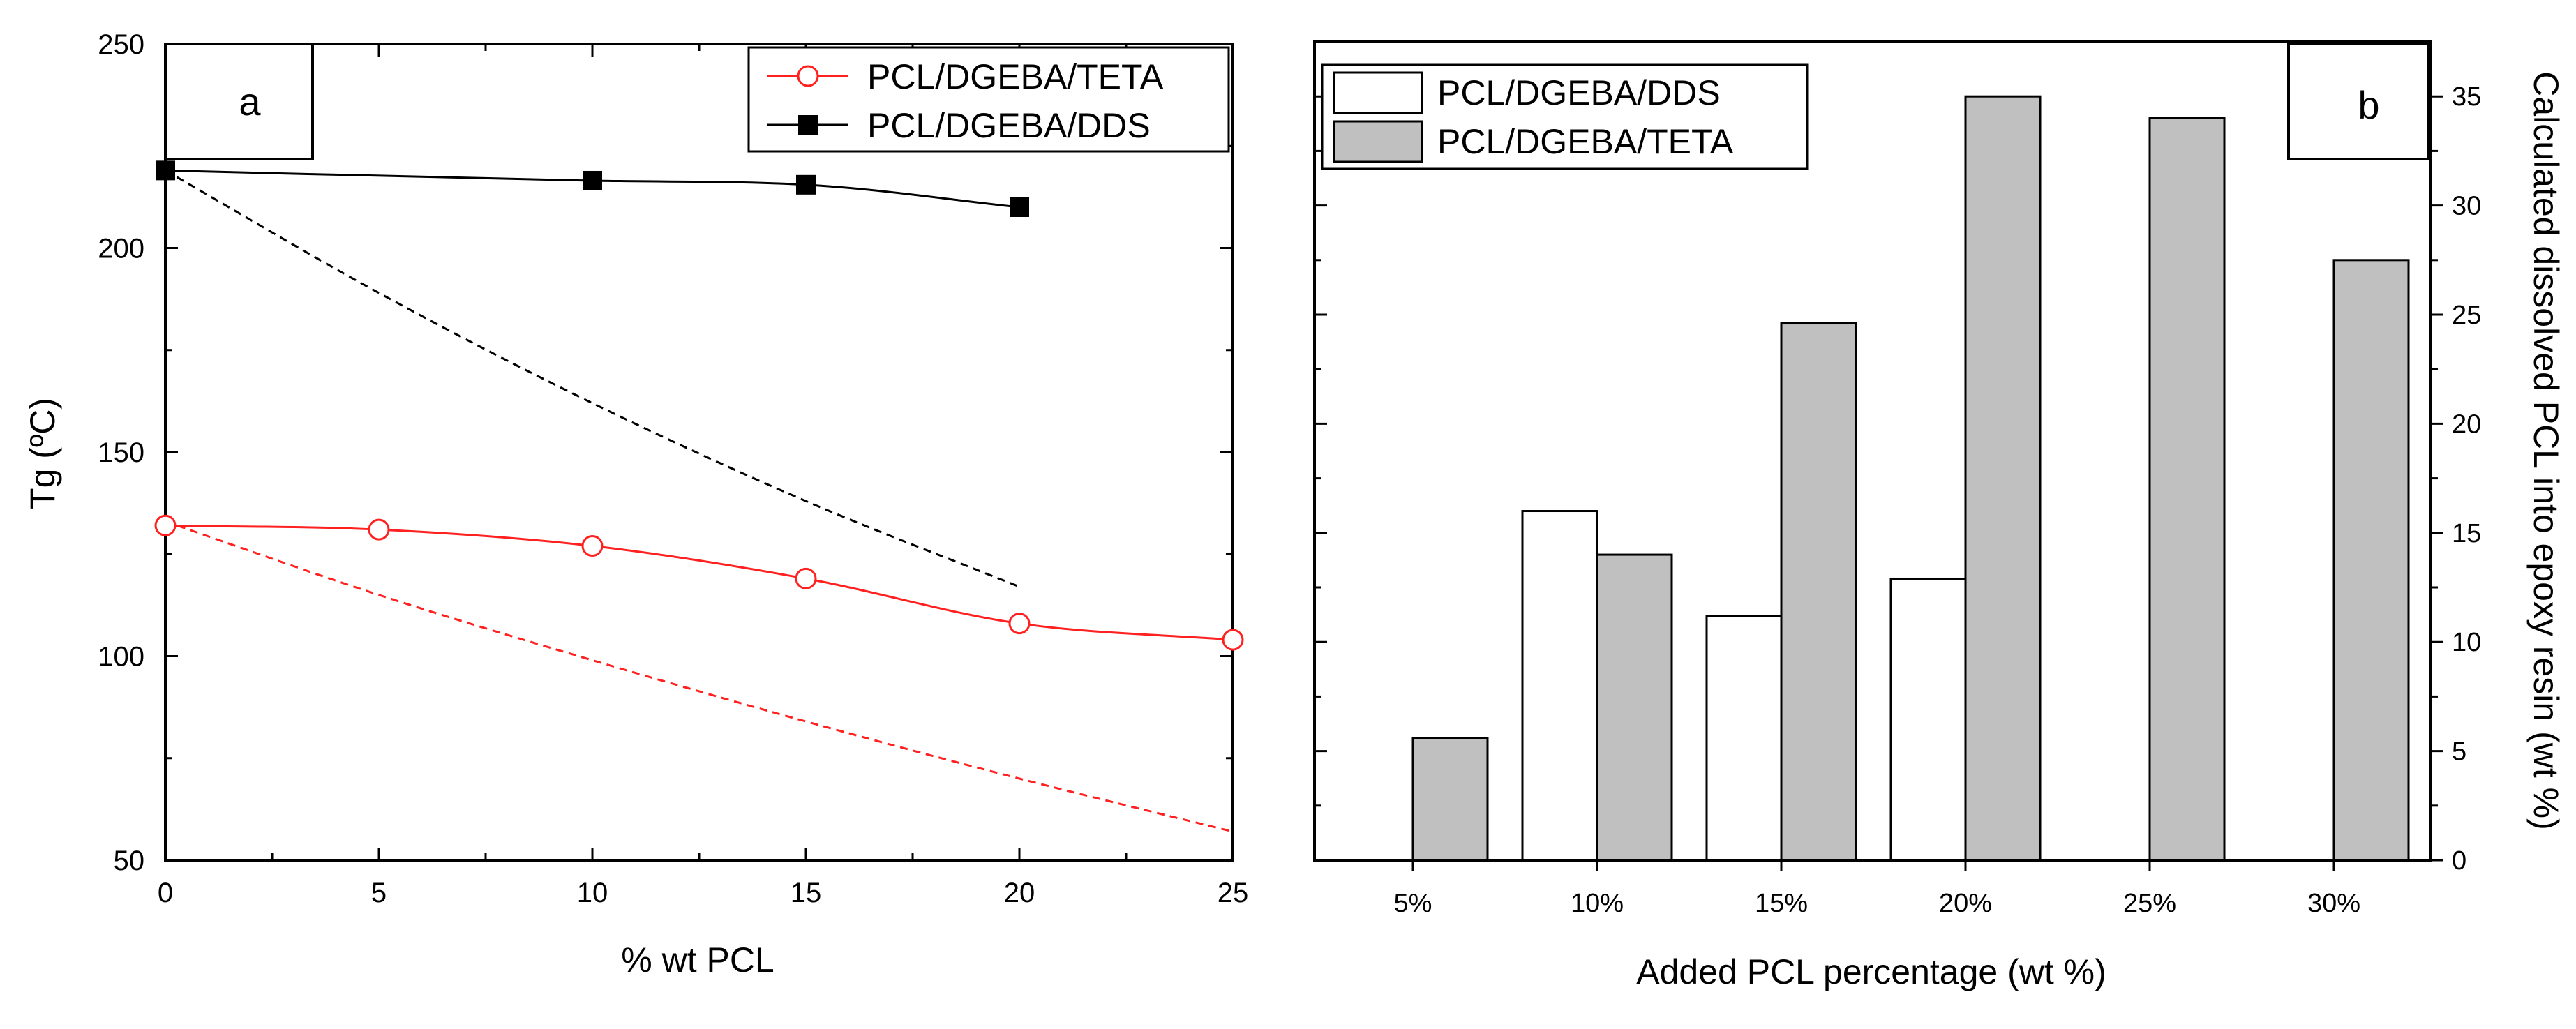 This screenshot has height=1029, width=2576. I want to click on panel-a-y-axis-label: Tg (ºC), so click(42, 453).